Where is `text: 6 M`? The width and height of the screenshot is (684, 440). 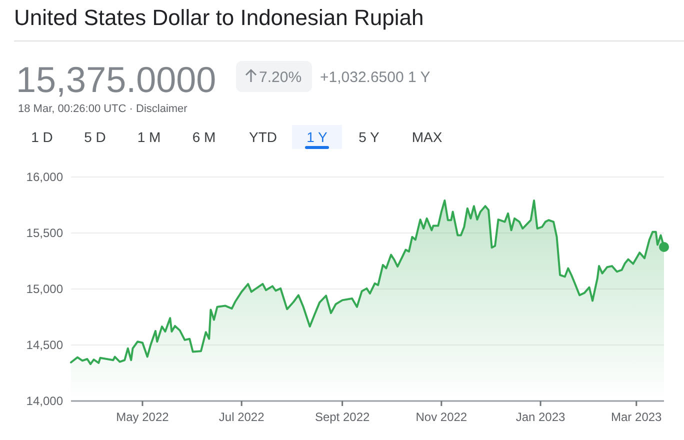 text: 6 M is located at coordinates (204, 137).